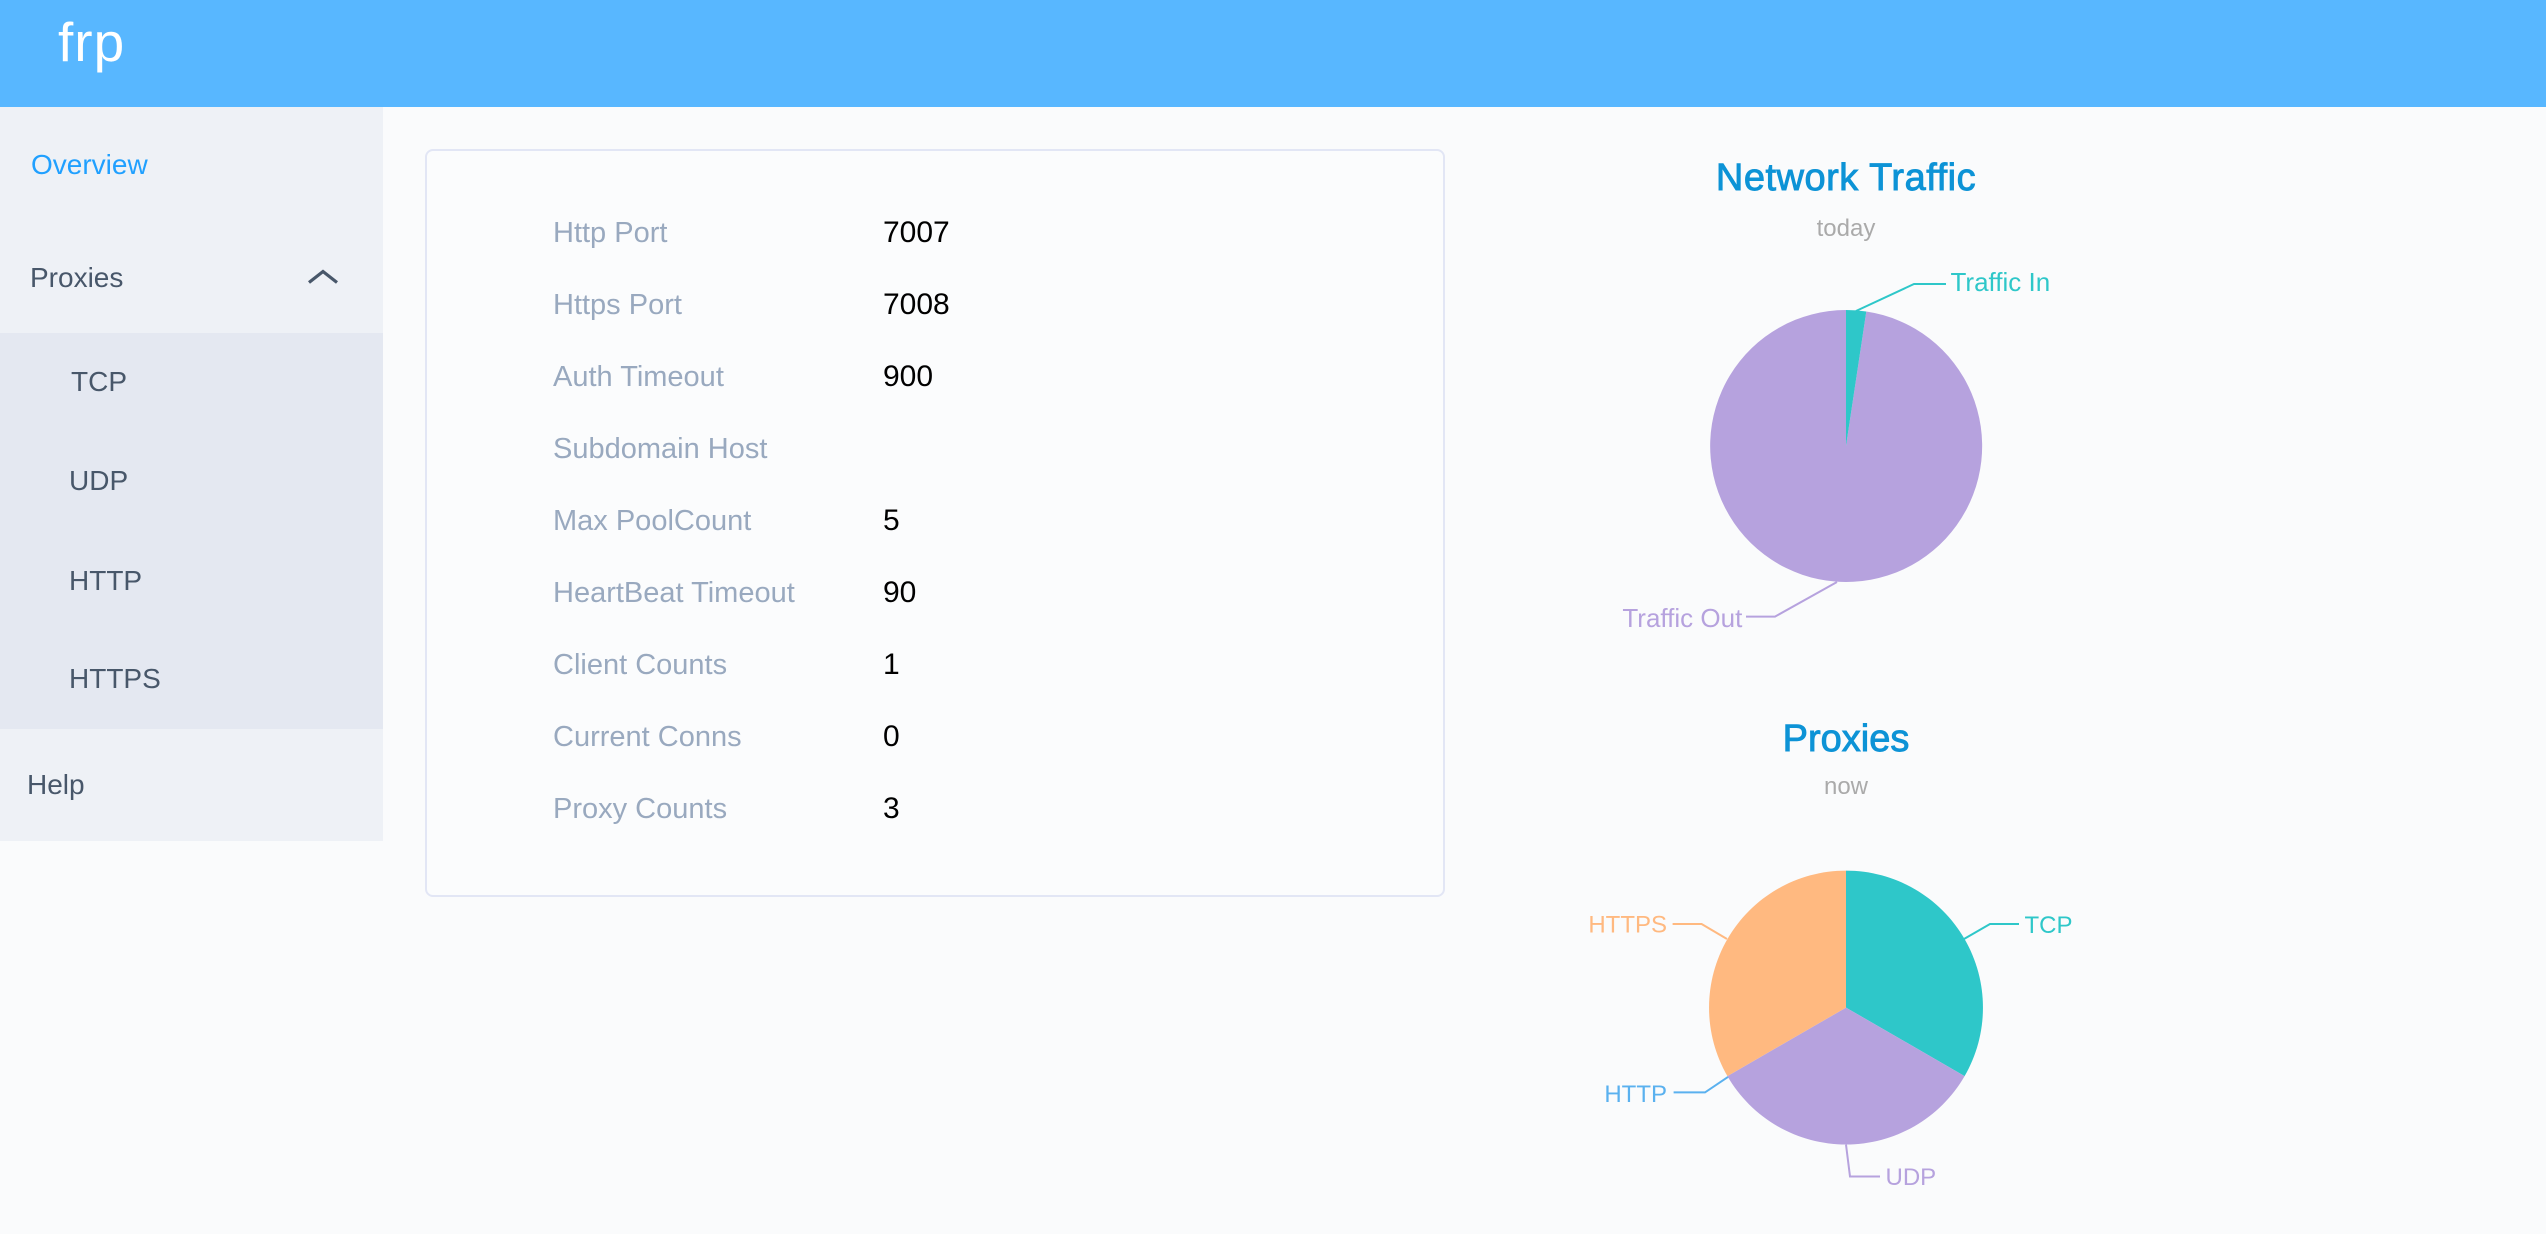  I want to click on svg-text: TCP, so click(2049, 925).